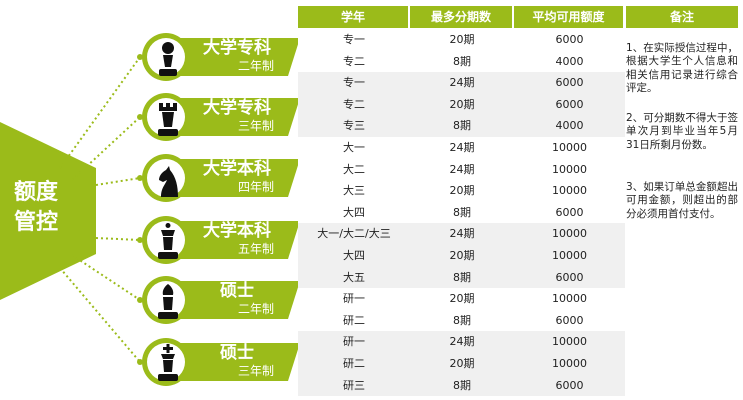 The width and height of the screenshot is (743, 400). I want to click on cell-year: 大五, so click(354, 277).